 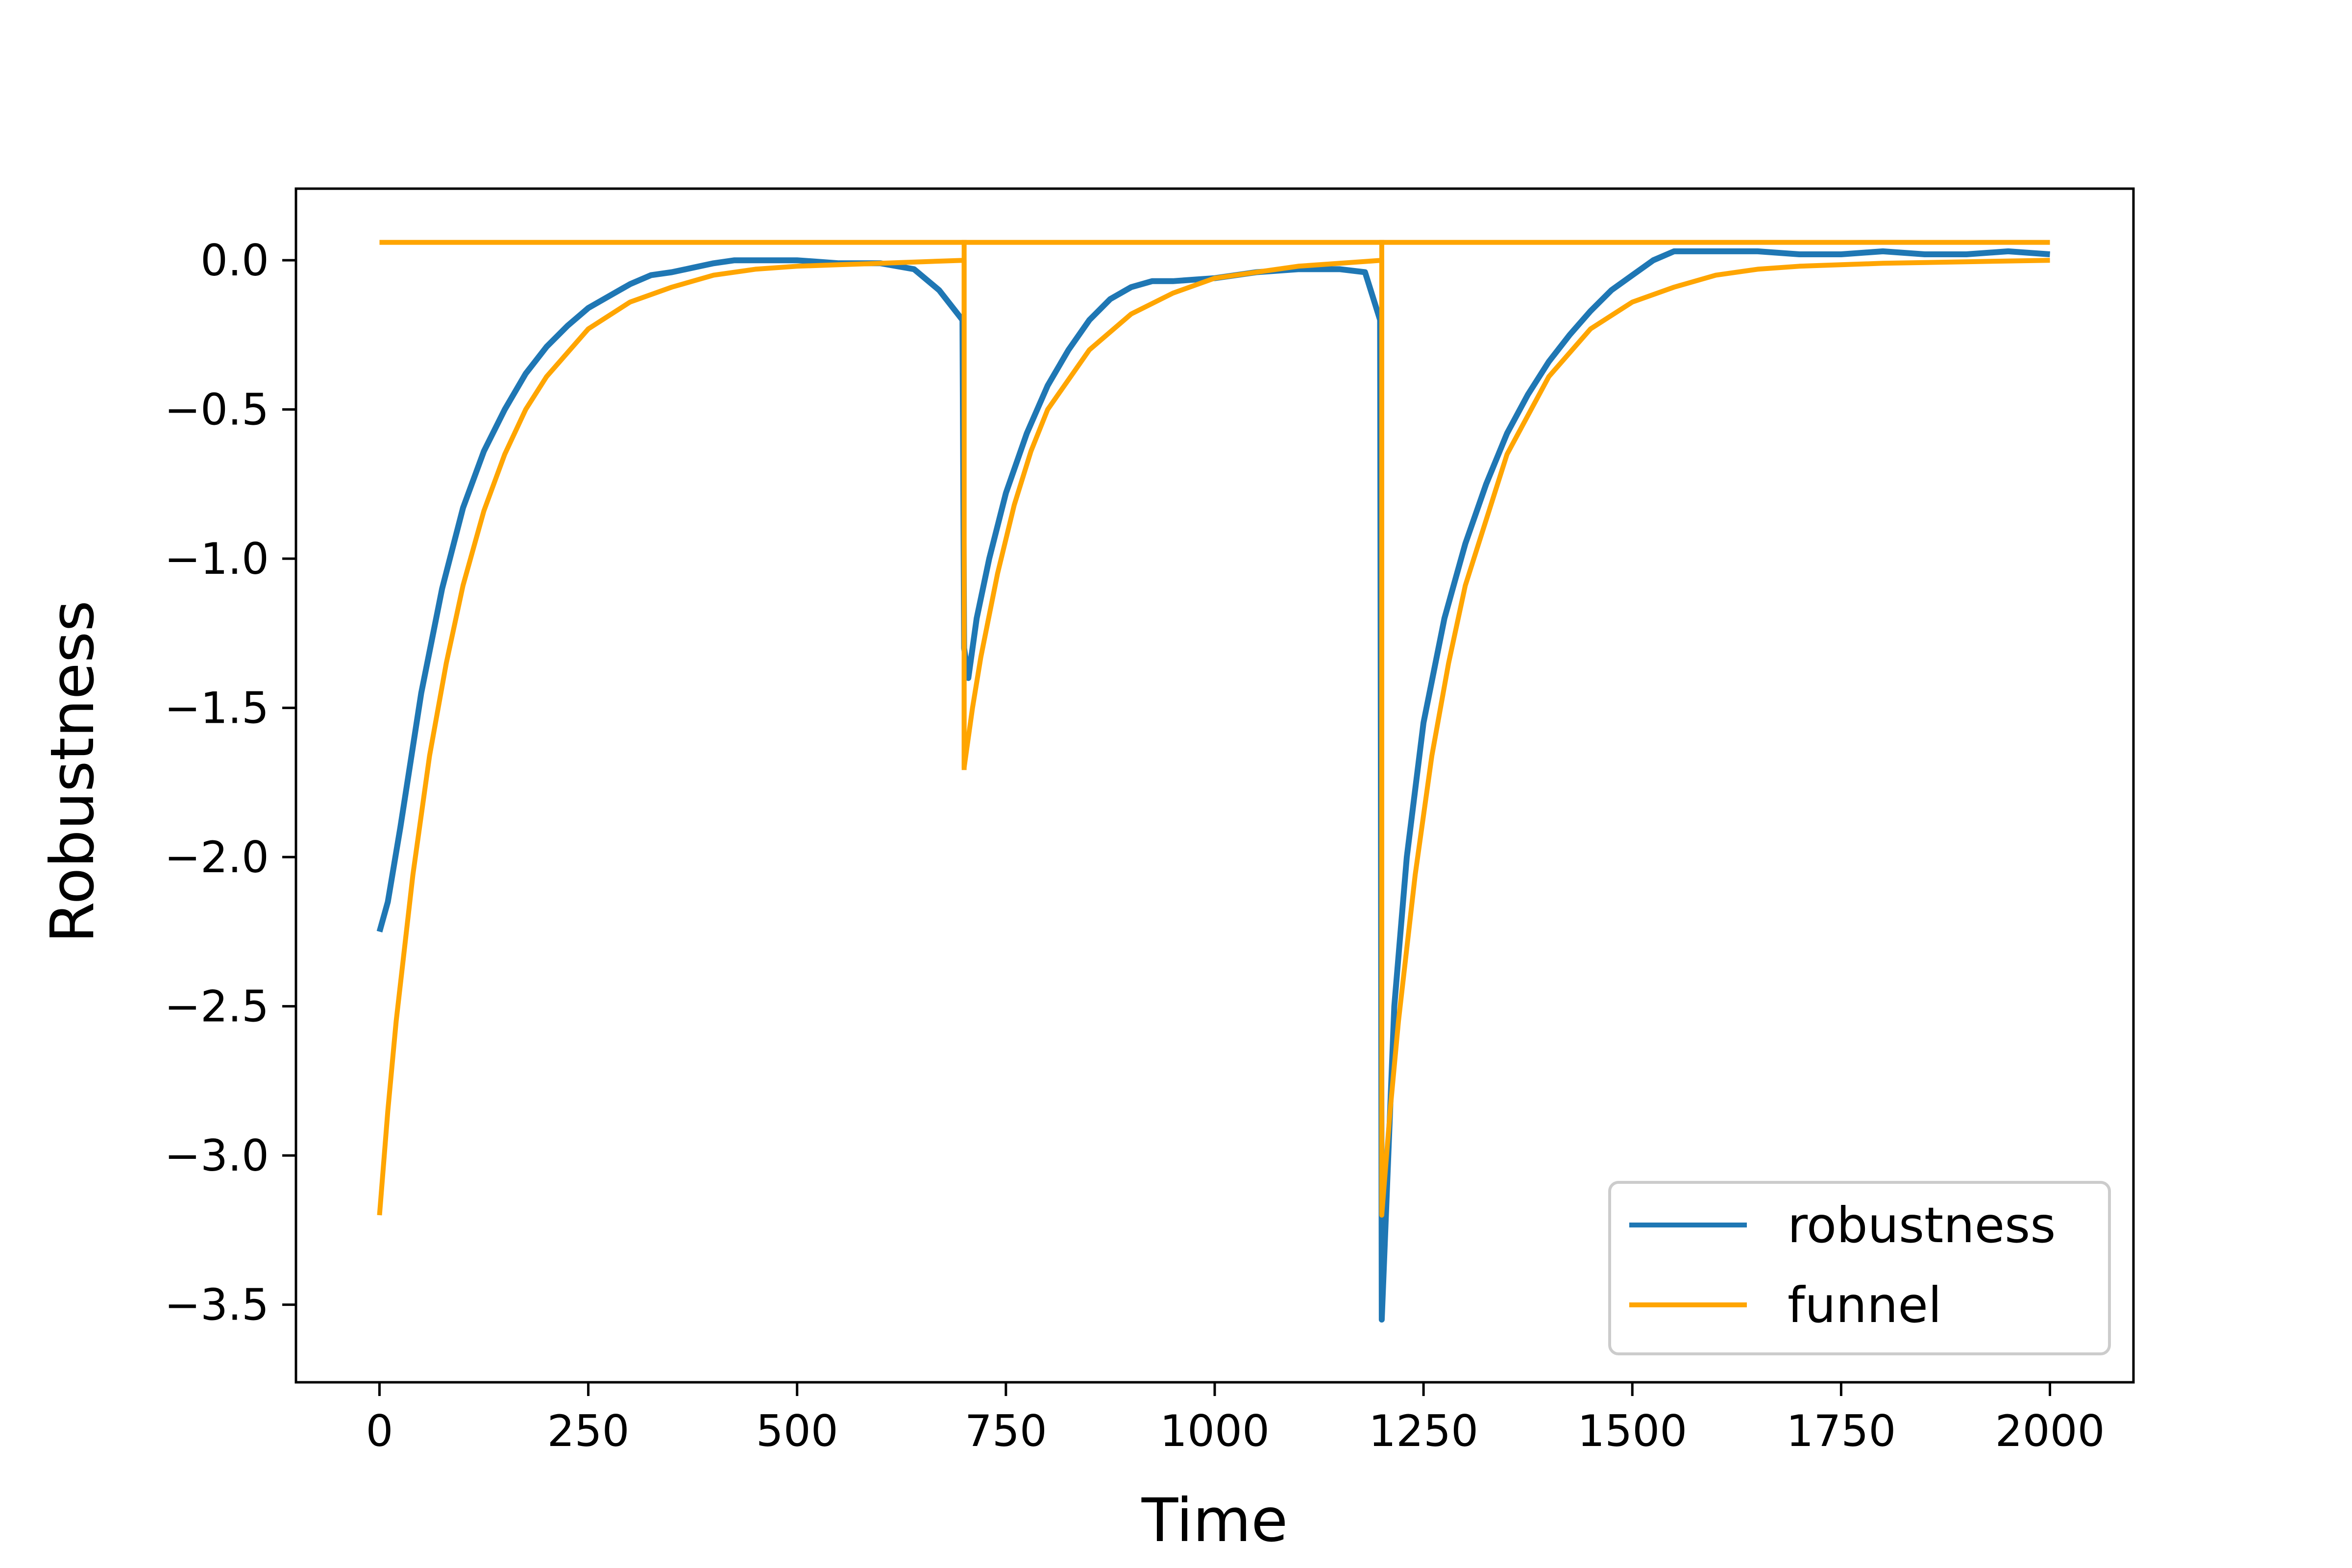 What do you see at coordinates (217, 410) in the screenshot?
I see `y-tick-label: −0.5` at bounding box center [217, 410].